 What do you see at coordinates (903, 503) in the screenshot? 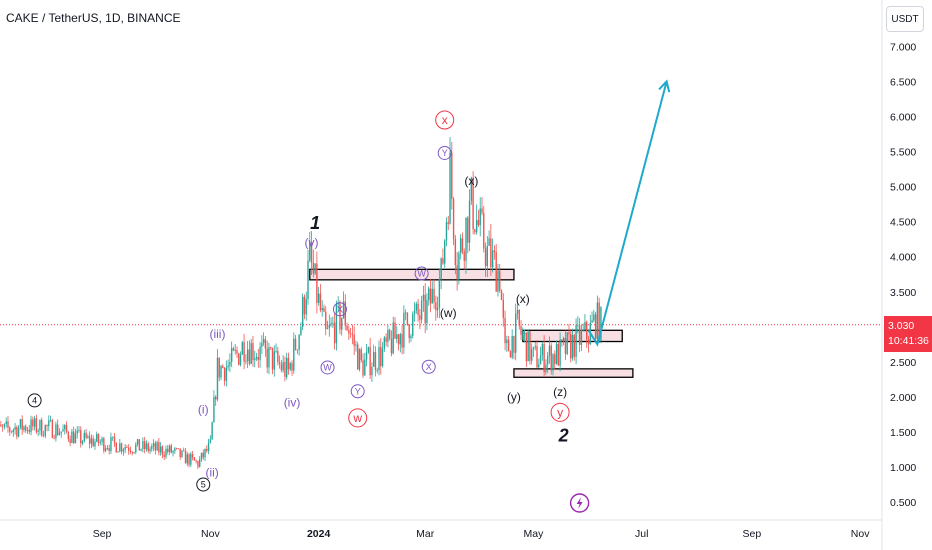
I see `y-tick-label: 0.500` at bounding box center [903, 503].